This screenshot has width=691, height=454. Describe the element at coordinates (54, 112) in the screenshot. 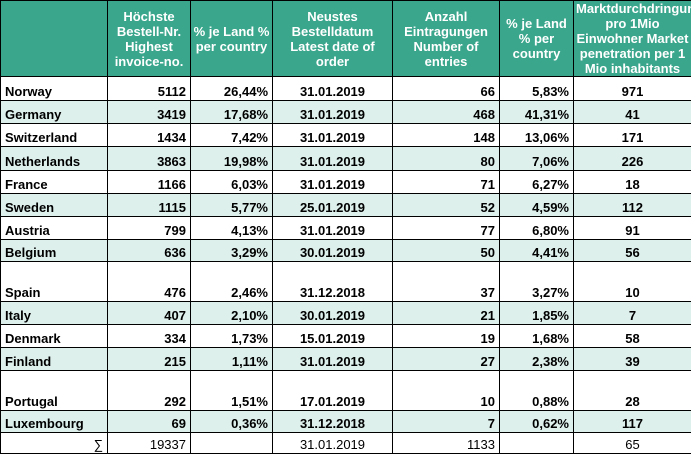

I see `cell-country: Germany` at that location.